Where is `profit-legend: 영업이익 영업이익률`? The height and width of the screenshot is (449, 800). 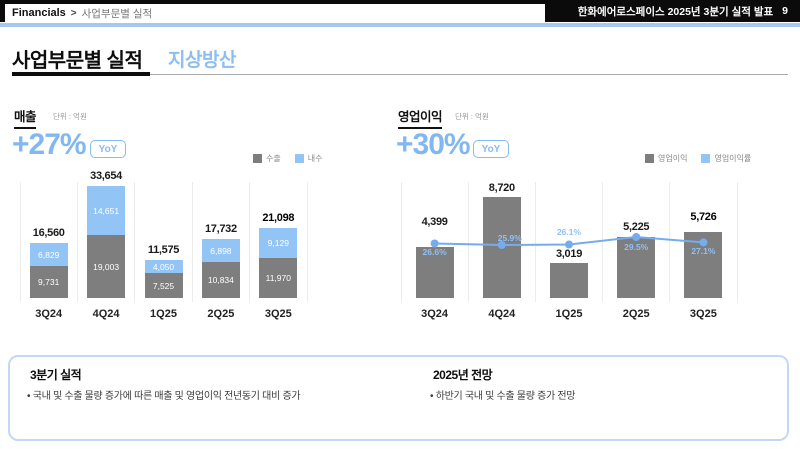
profit-legend: 영업이익 영업이익률 is located at coordinates (698, 158).